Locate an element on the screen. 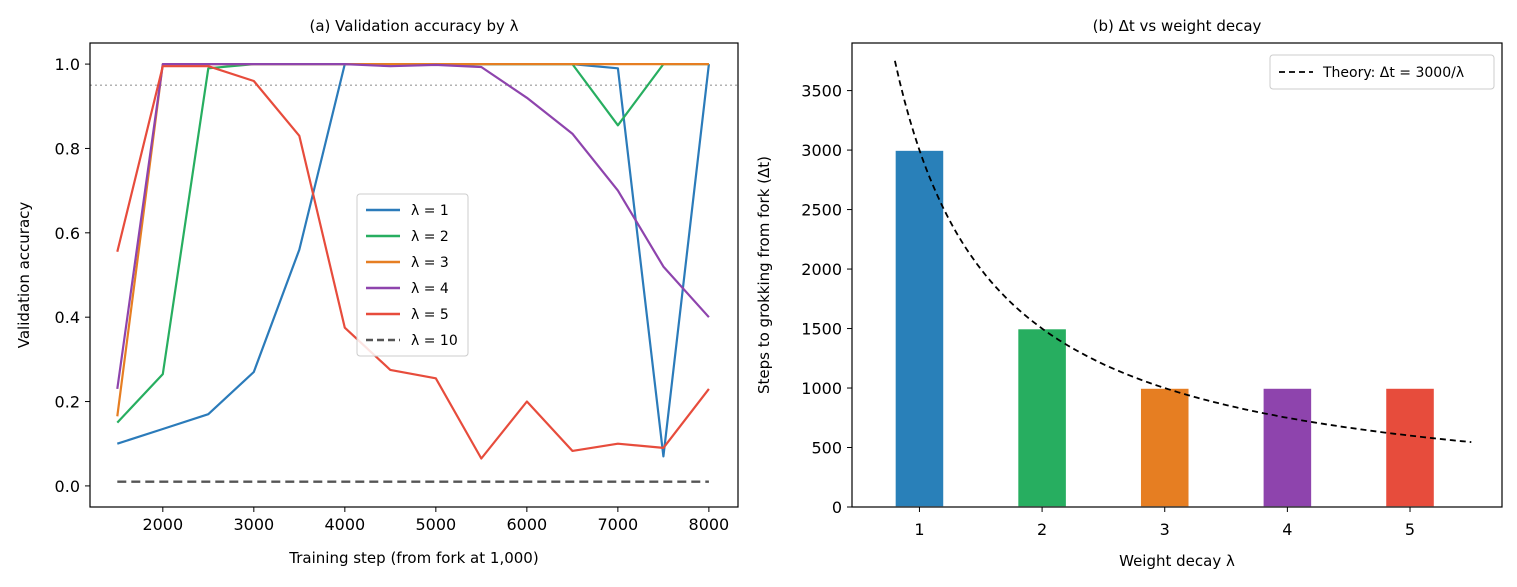  x-tick-label: 8000 is located at coordinates (709, 524).